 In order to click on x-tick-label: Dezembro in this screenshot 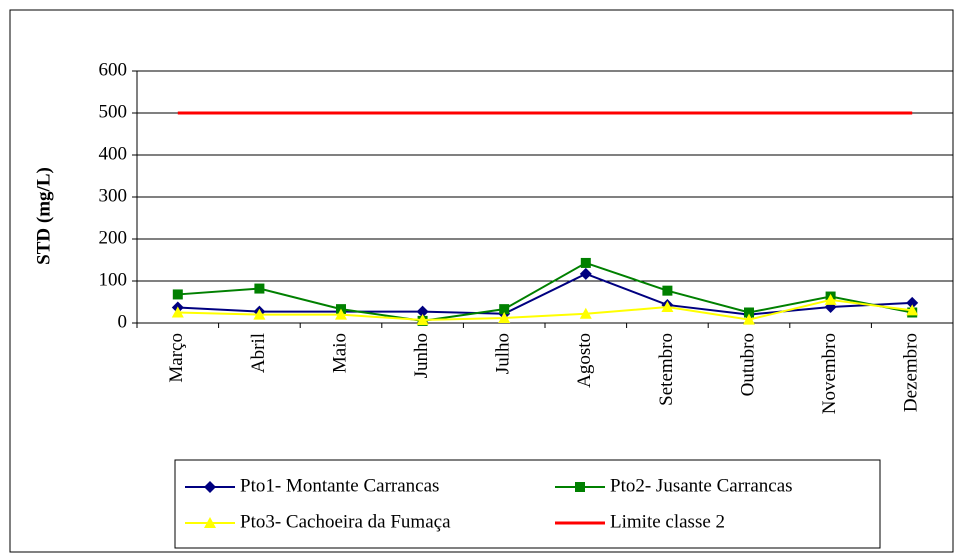, I will do `click(911, 372)`.